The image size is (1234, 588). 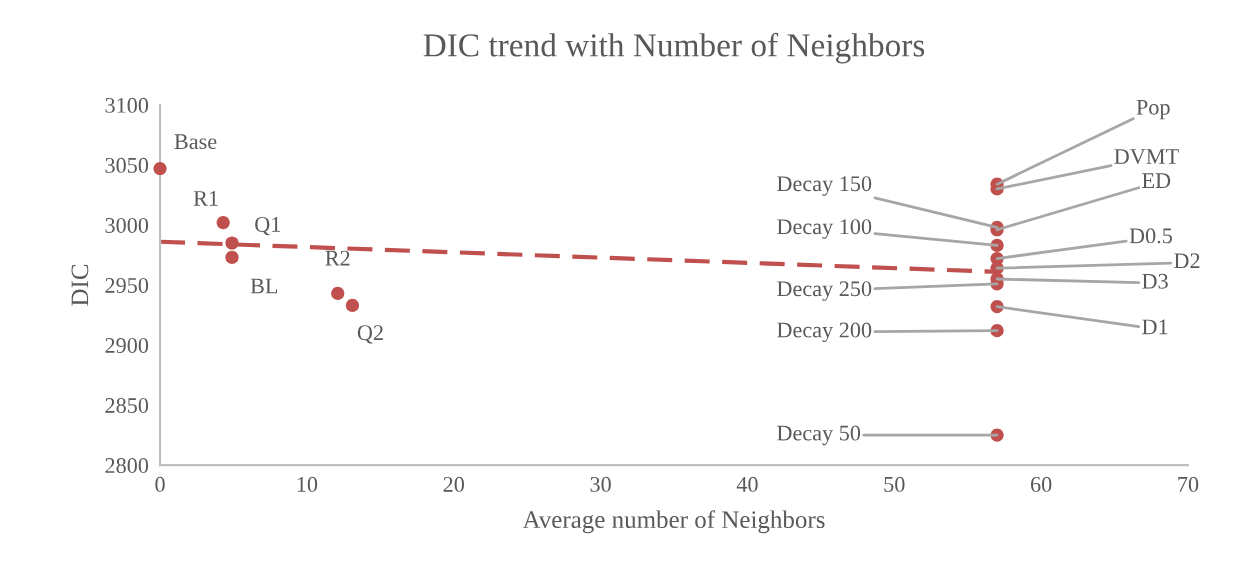 I want to click on annotation: Decay 100, so click(x=824, y=229).